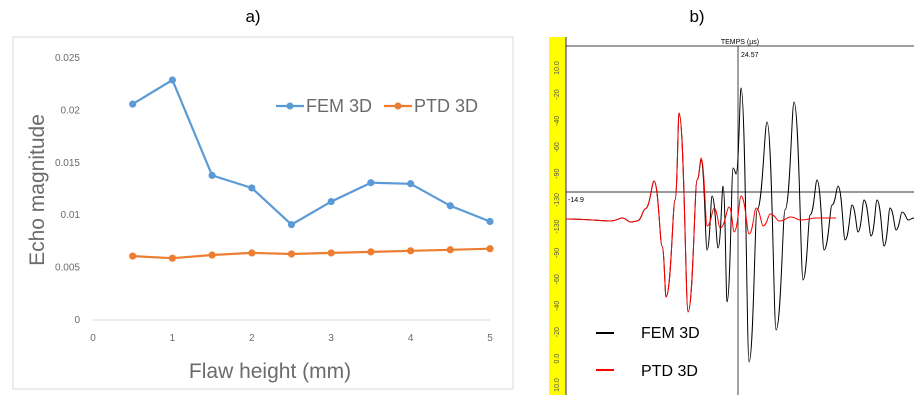 This screenshot has width=914, height=396. Describe the element at coordinates (77, 320) in the screenshot. I see `y-tick-label: 0` at that location.